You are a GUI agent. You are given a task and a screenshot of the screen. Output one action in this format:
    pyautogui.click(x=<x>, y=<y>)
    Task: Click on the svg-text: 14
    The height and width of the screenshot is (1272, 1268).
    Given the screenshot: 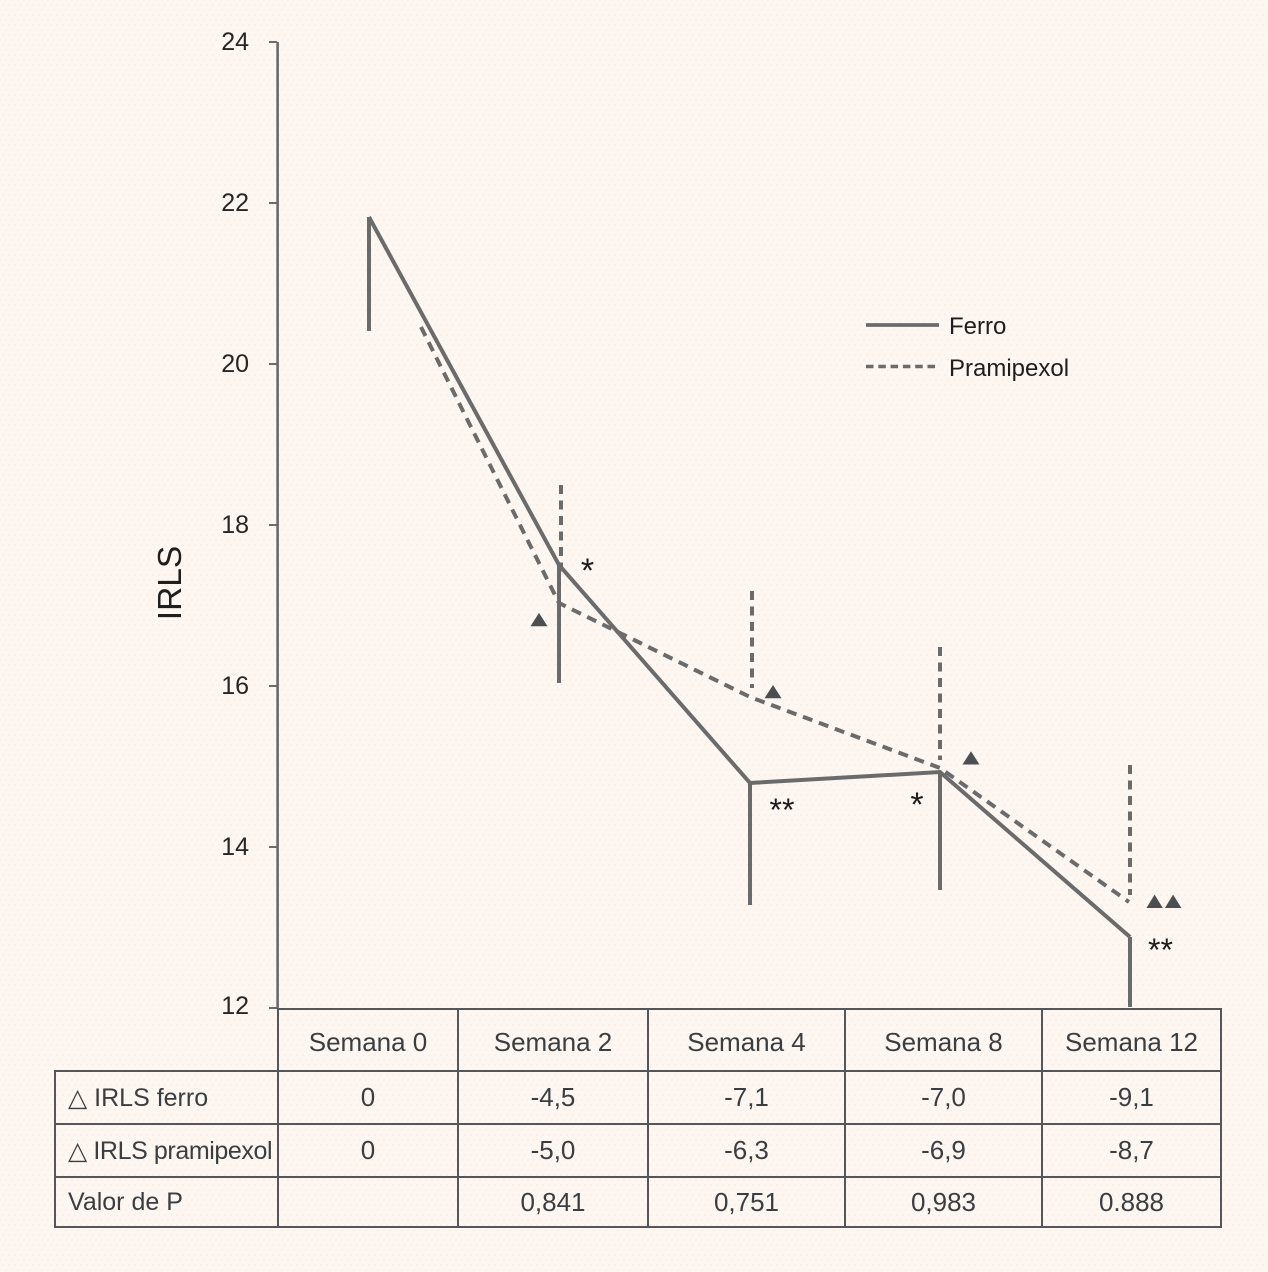 What is the action you would take?
    pyautogui.click(x=235, y=847)
    